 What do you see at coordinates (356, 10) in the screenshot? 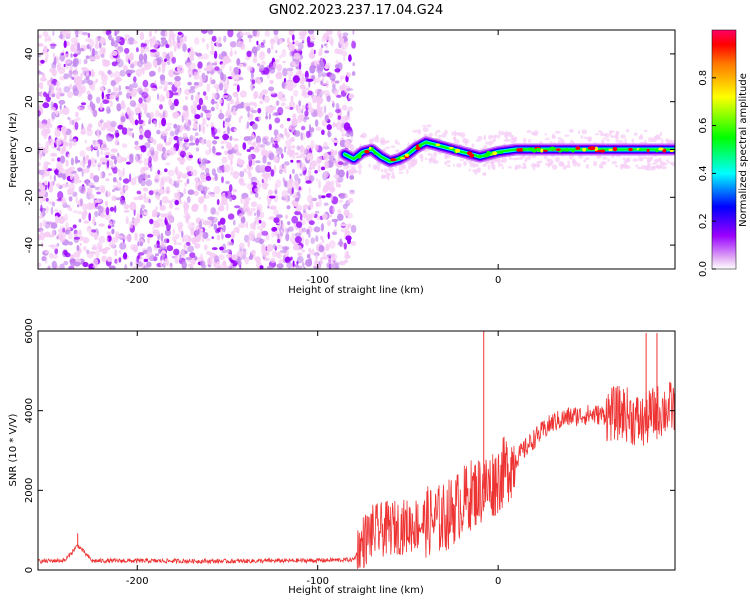
I see `figure-title: GN02.2023.237.17.04.G24` at bounding box center [356, 10].